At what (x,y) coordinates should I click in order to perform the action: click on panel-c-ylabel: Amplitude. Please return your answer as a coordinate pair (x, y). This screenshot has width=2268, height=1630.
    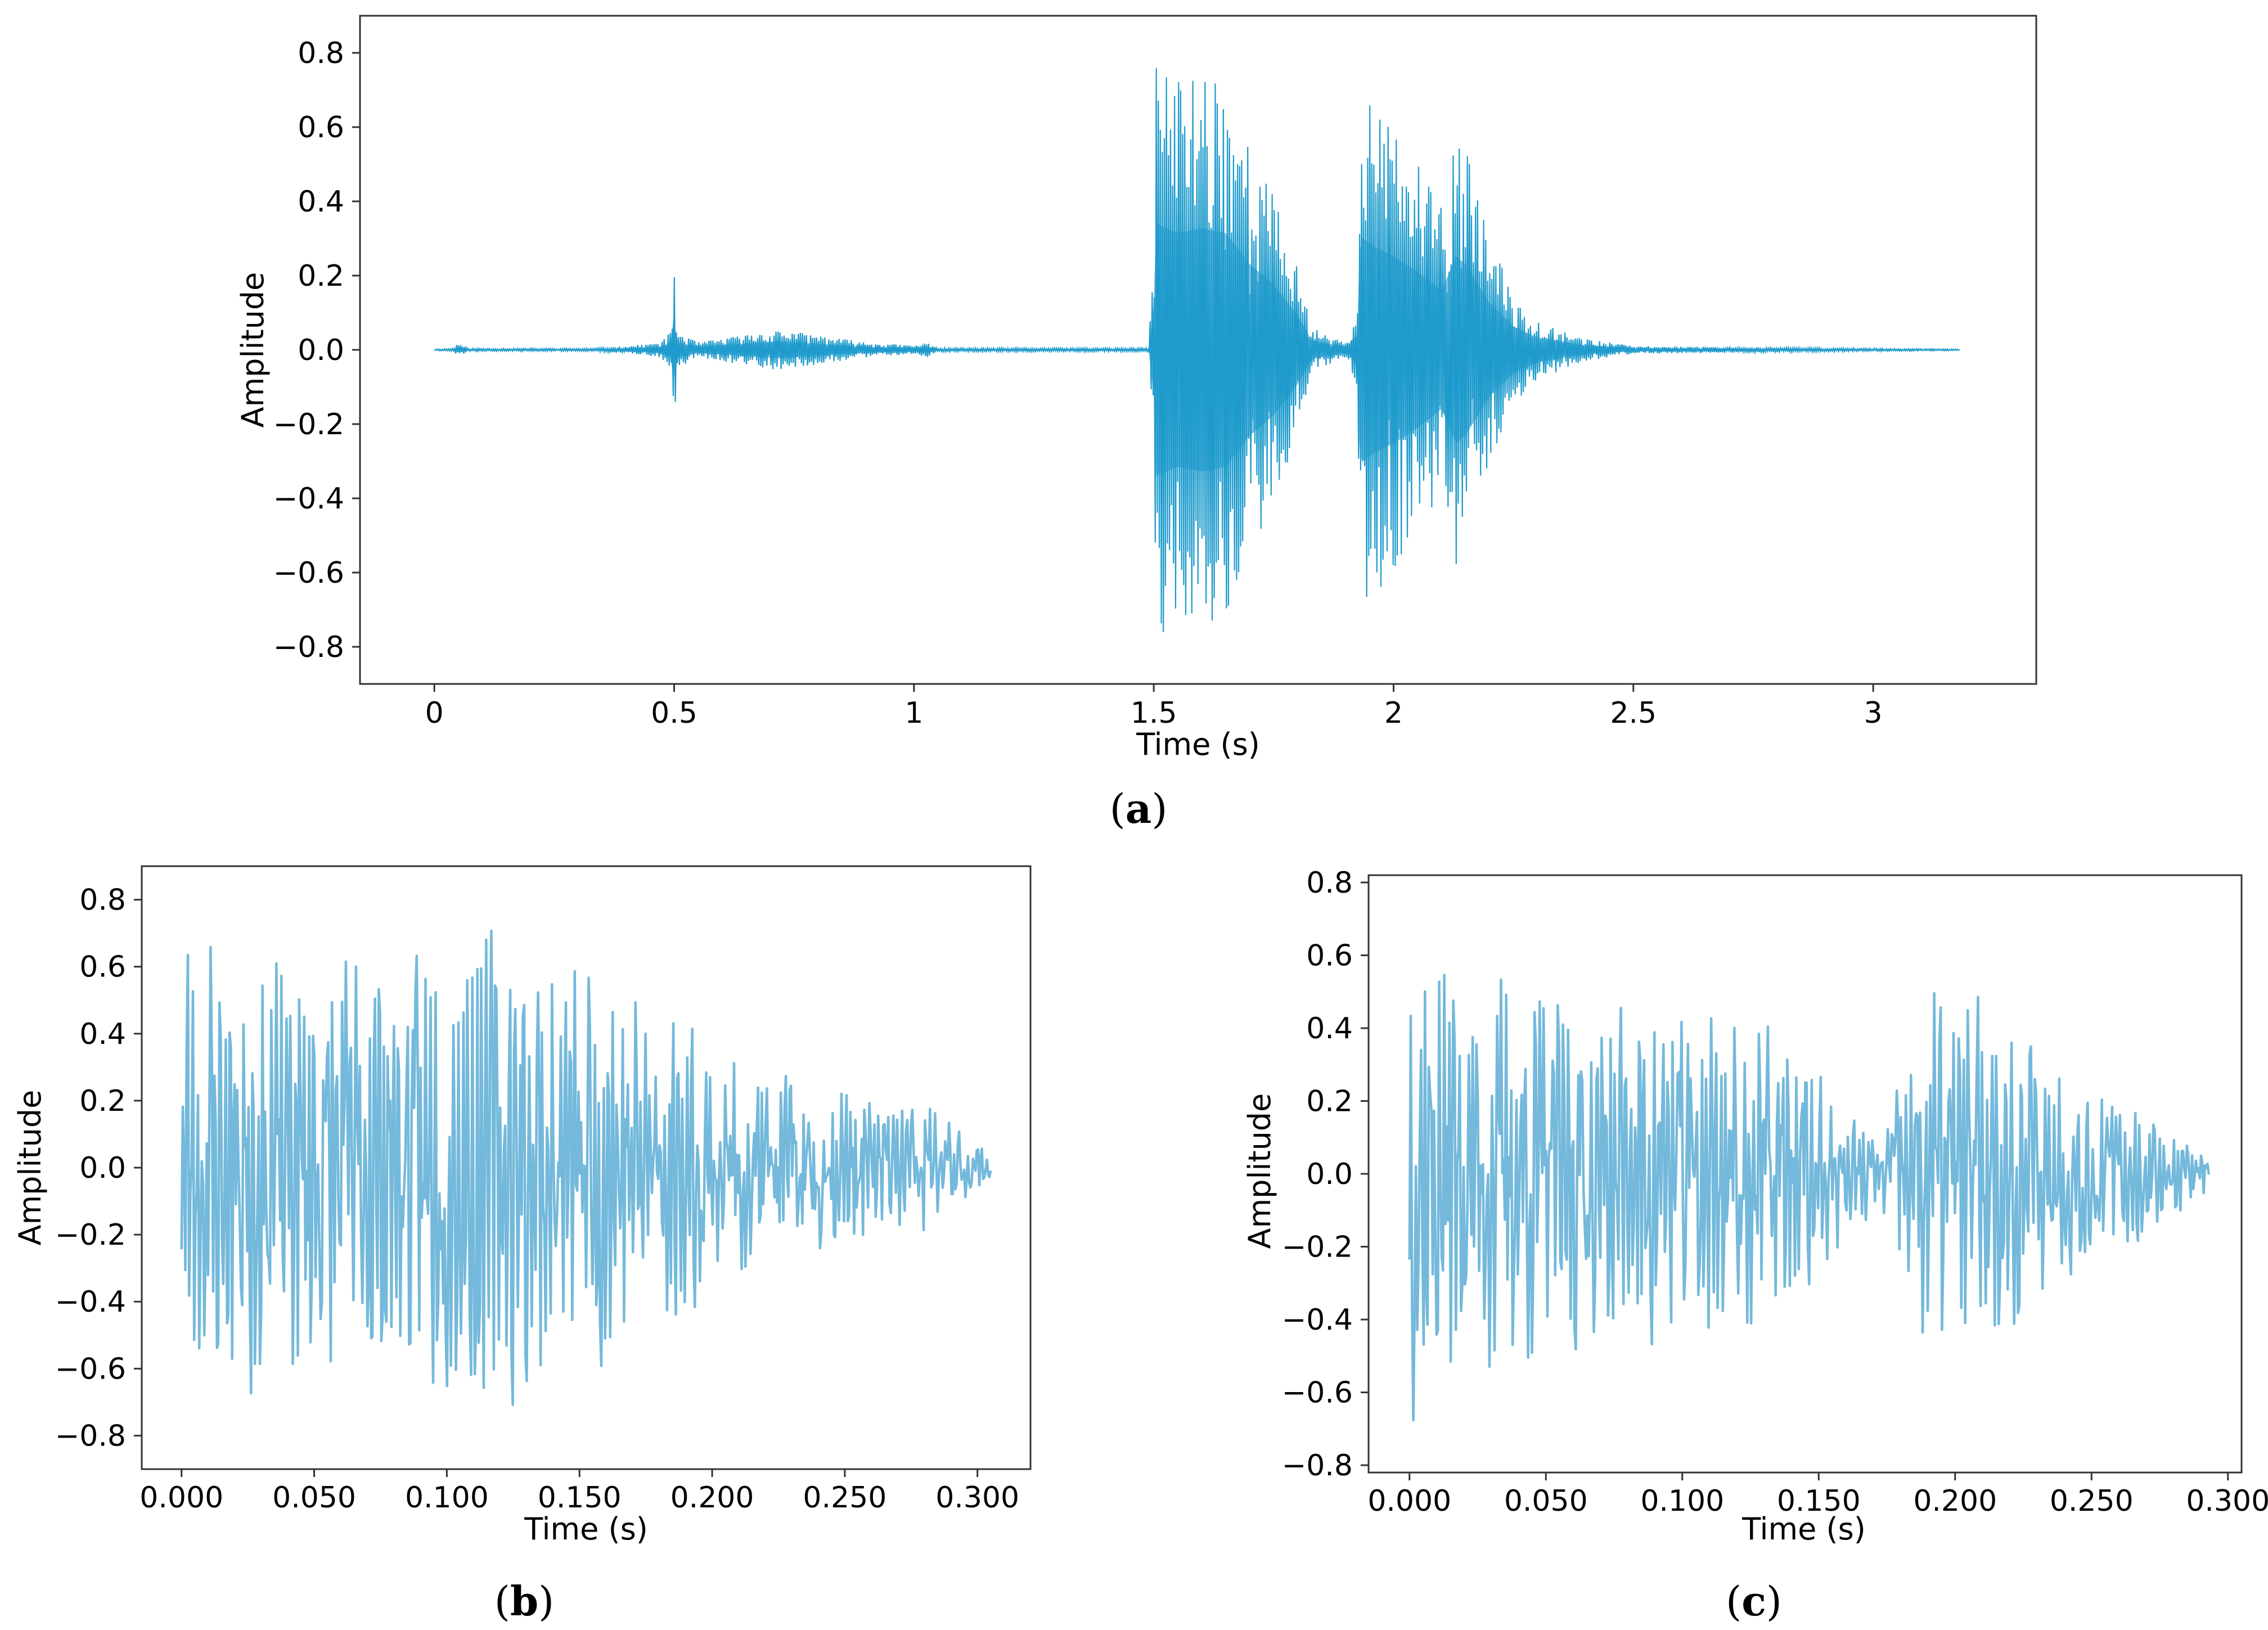
    Looking at the image, I should click on (1259, 1171).